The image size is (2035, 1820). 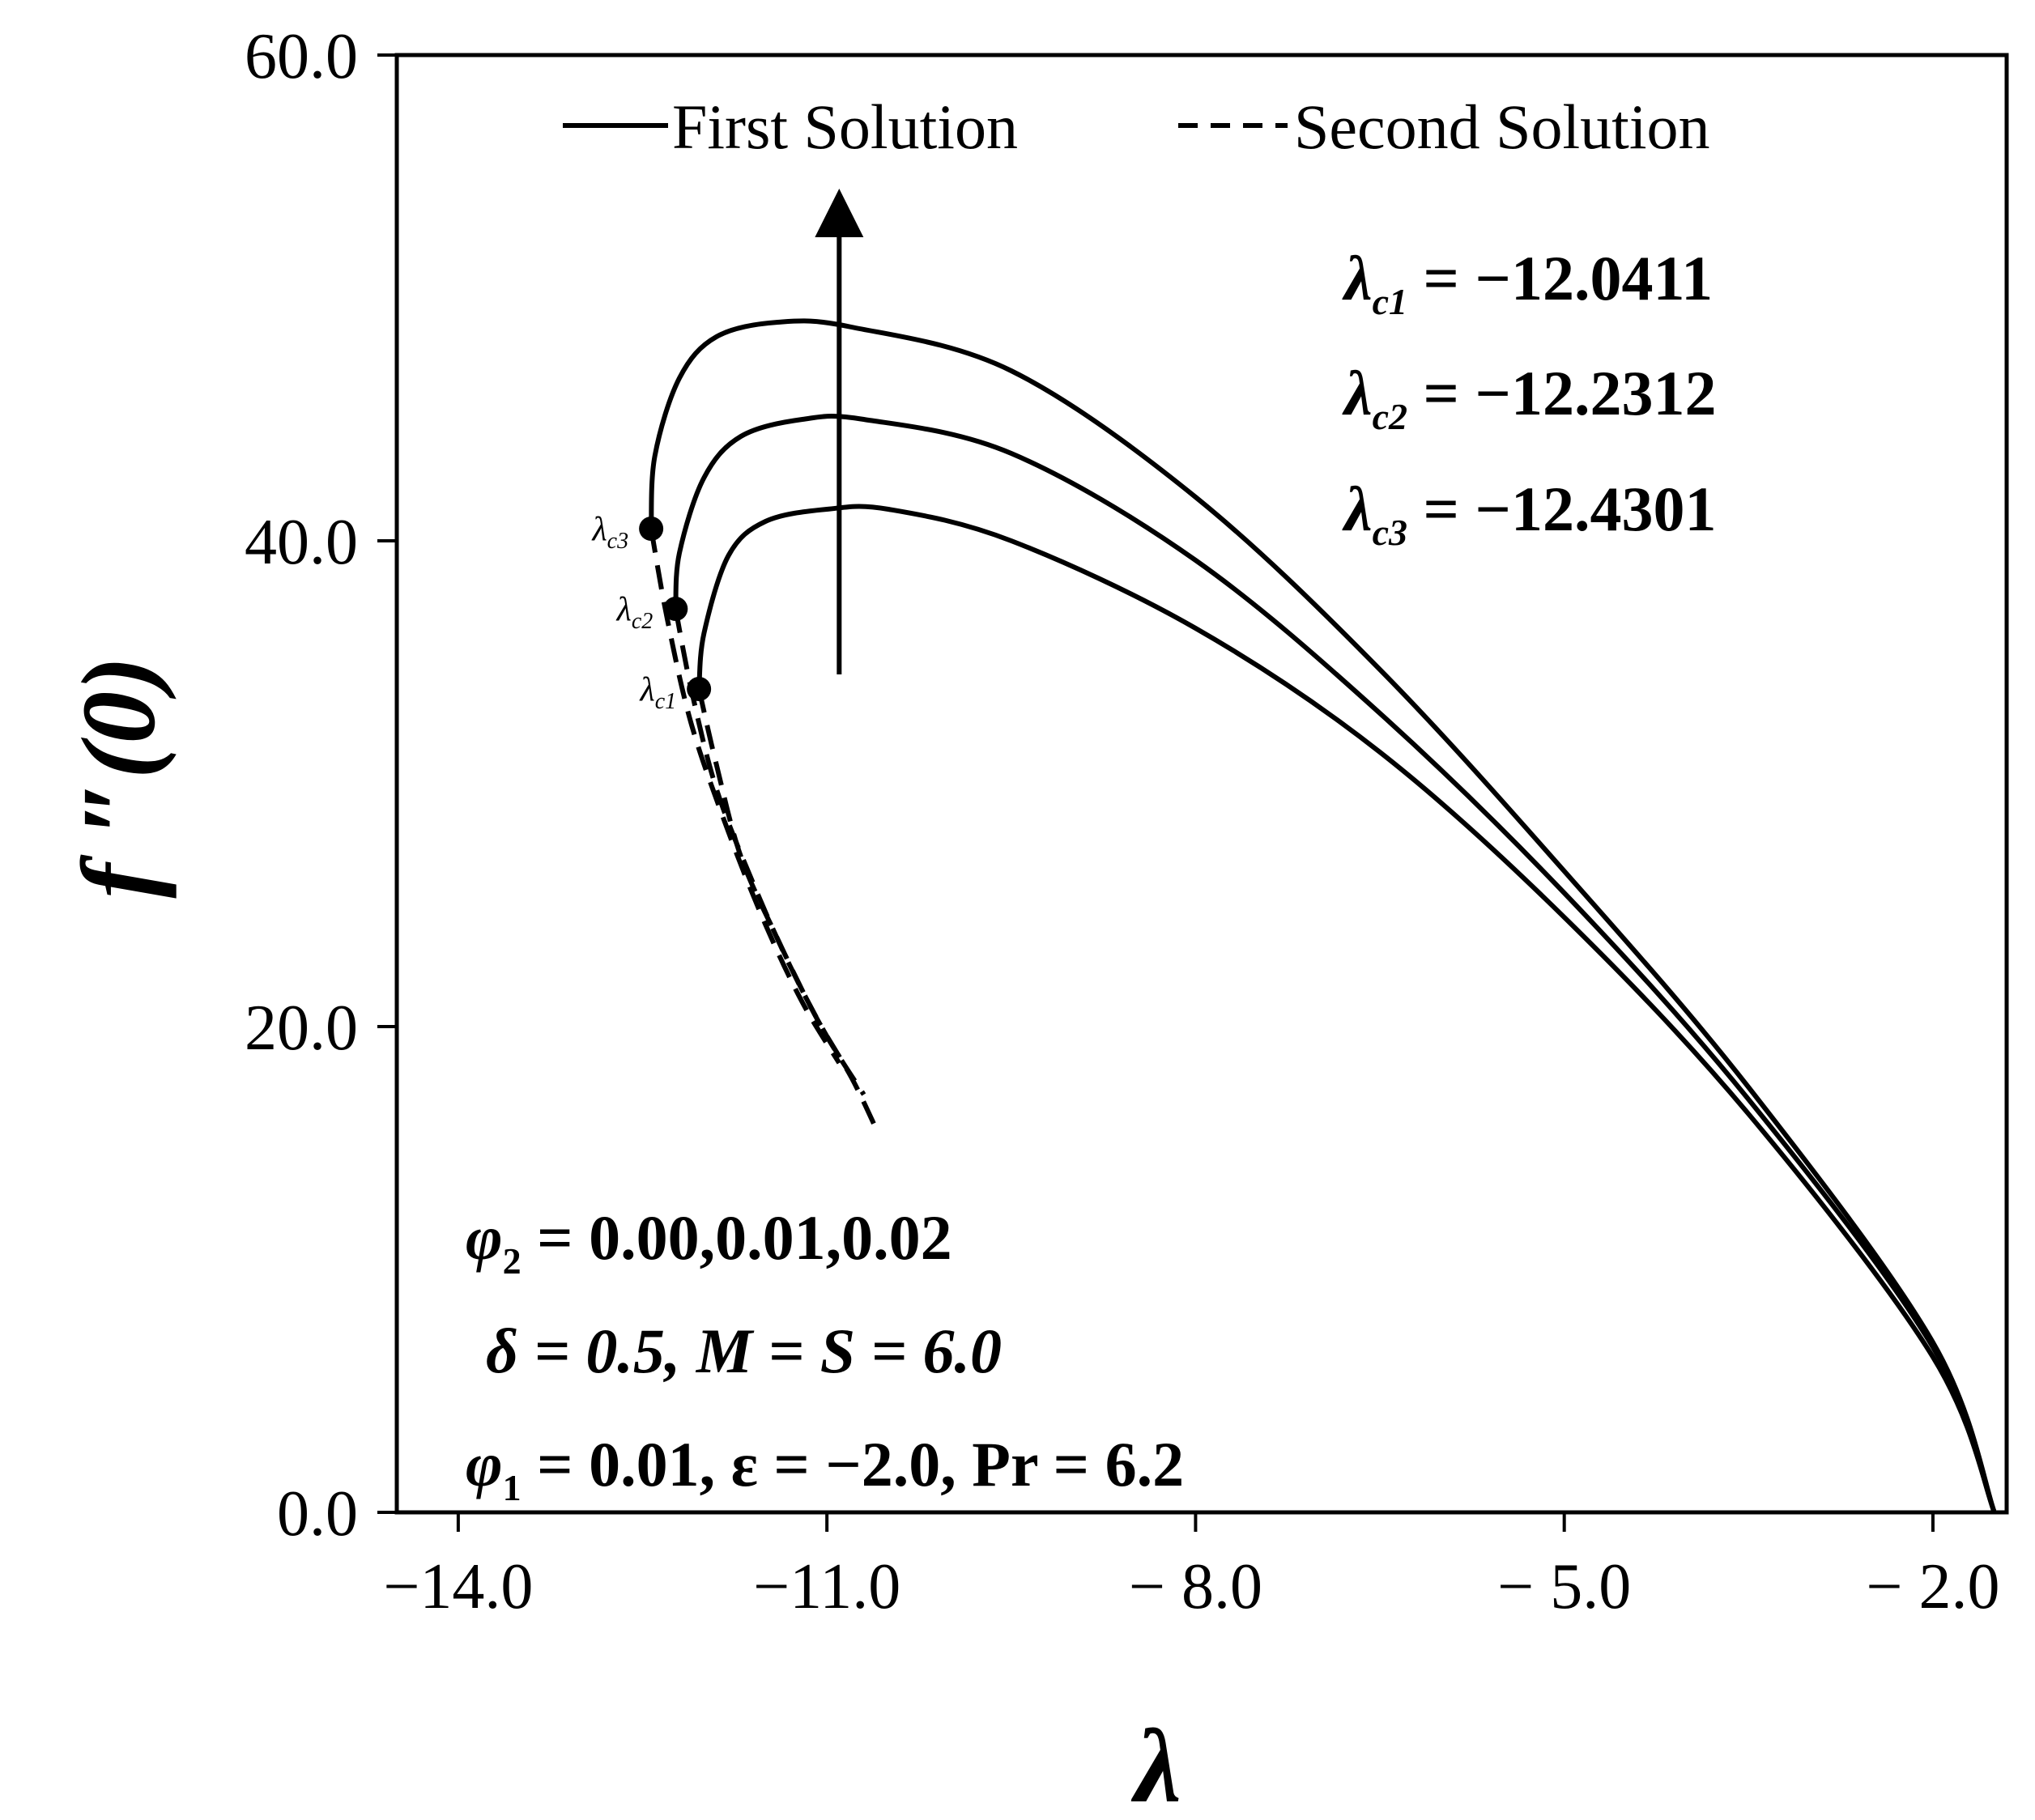 What do you see at coordinates (301, 57) in the screenshot?
I see `y-tick-label-4: 60.0` at bounding box center [301, 57].